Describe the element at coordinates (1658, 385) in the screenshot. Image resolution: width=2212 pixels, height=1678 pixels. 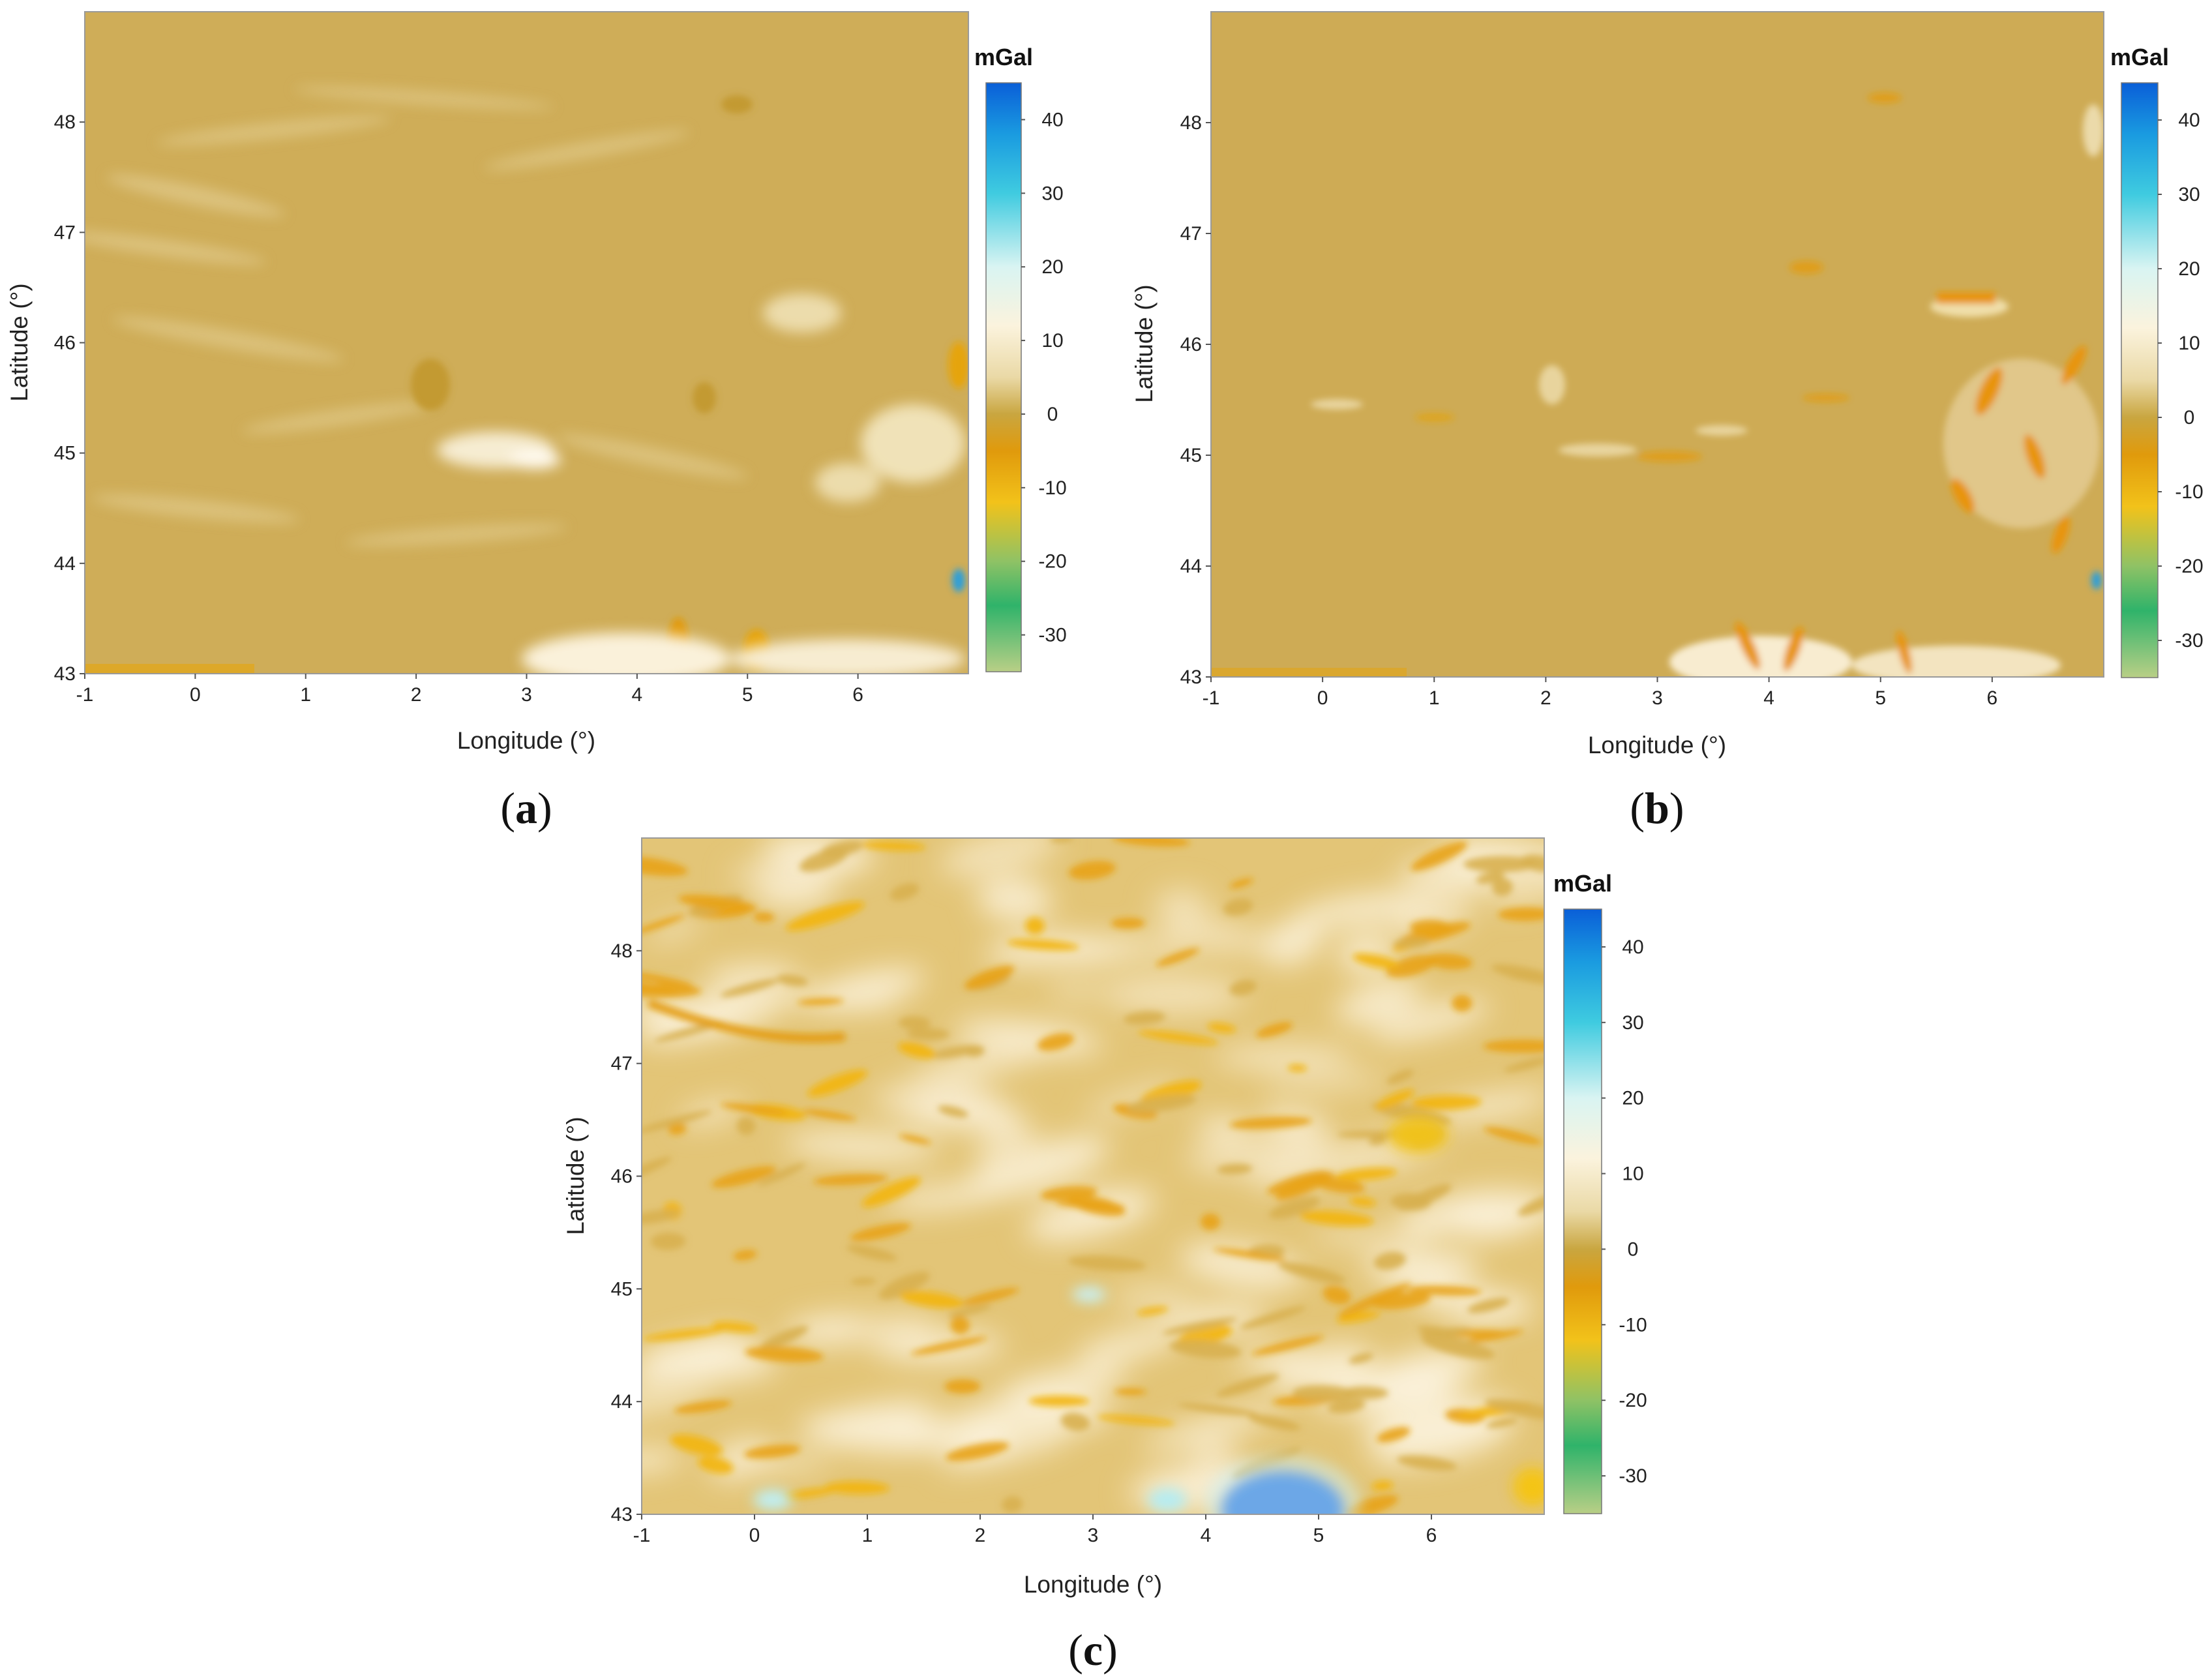
I see `map-b-anomalies` at that location.